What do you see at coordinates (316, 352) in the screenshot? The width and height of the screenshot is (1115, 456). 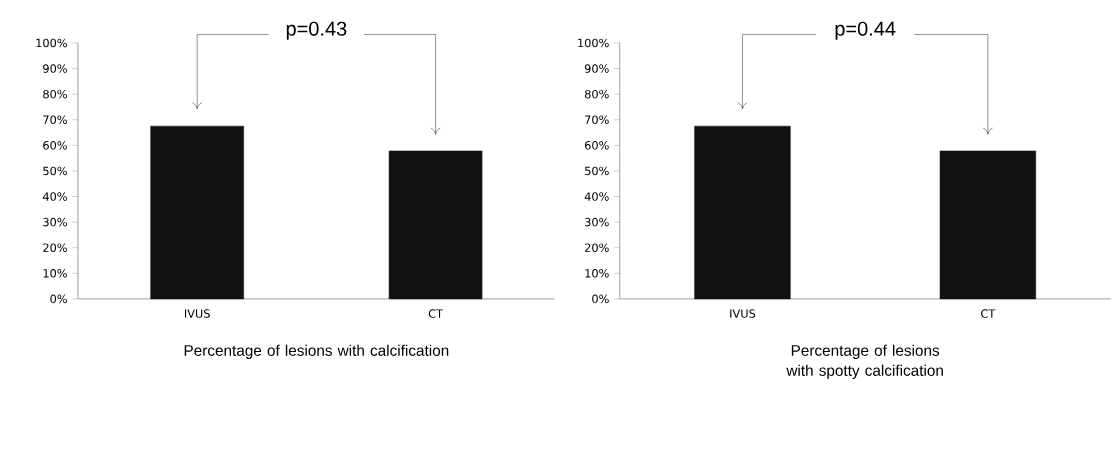 I see `x-axis-title: Percentage of lesions with calcification` at bounding box center [316, 352].